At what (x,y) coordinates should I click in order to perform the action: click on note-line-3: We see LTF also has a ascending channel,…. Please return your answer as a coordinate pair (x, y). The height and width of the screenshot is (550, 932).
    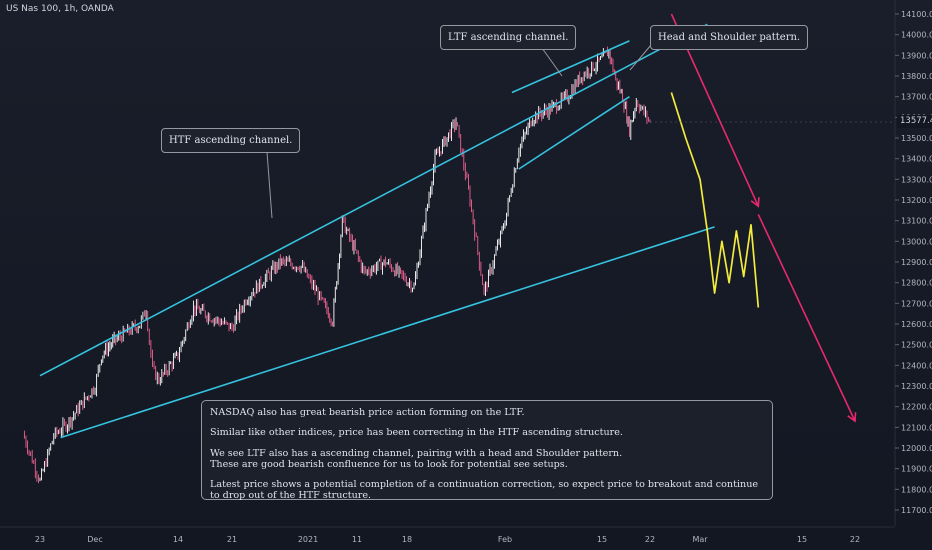
    Looking at the image, I should click on (487, 459).